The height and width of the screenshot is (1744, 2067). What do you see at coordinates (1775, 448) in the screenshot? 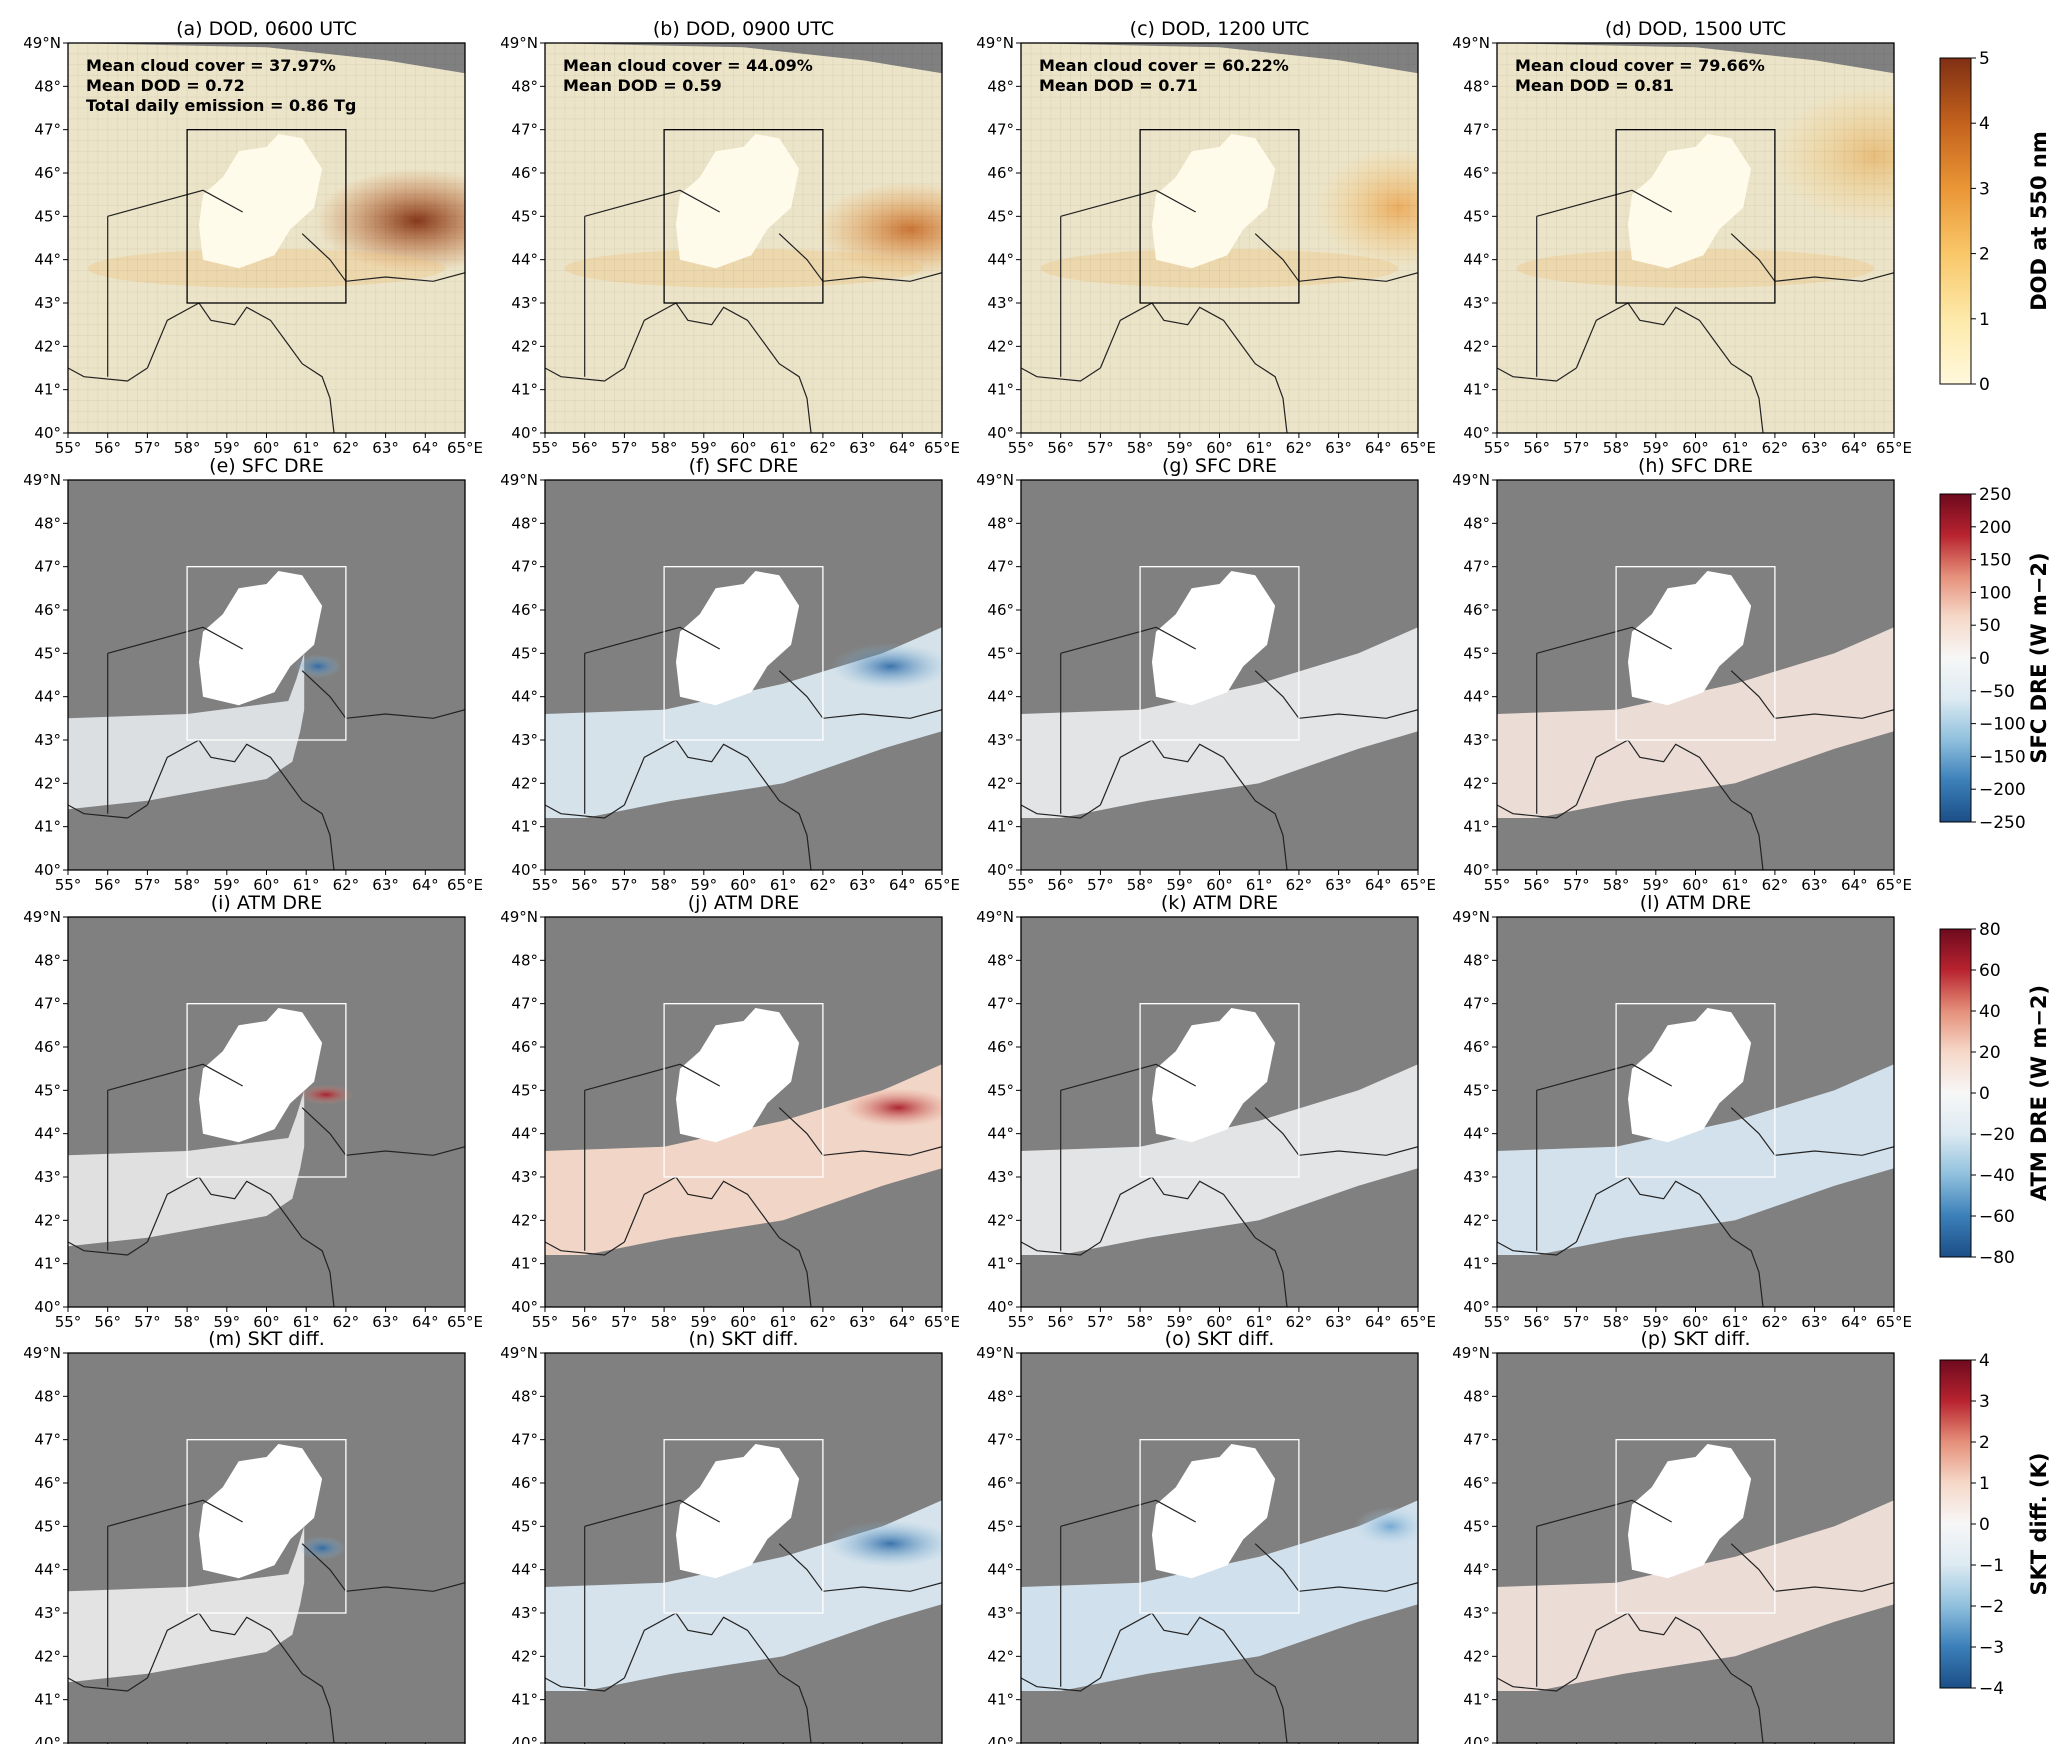
I see `x-tick-label: 62°` at bounding box center [1775, 448].